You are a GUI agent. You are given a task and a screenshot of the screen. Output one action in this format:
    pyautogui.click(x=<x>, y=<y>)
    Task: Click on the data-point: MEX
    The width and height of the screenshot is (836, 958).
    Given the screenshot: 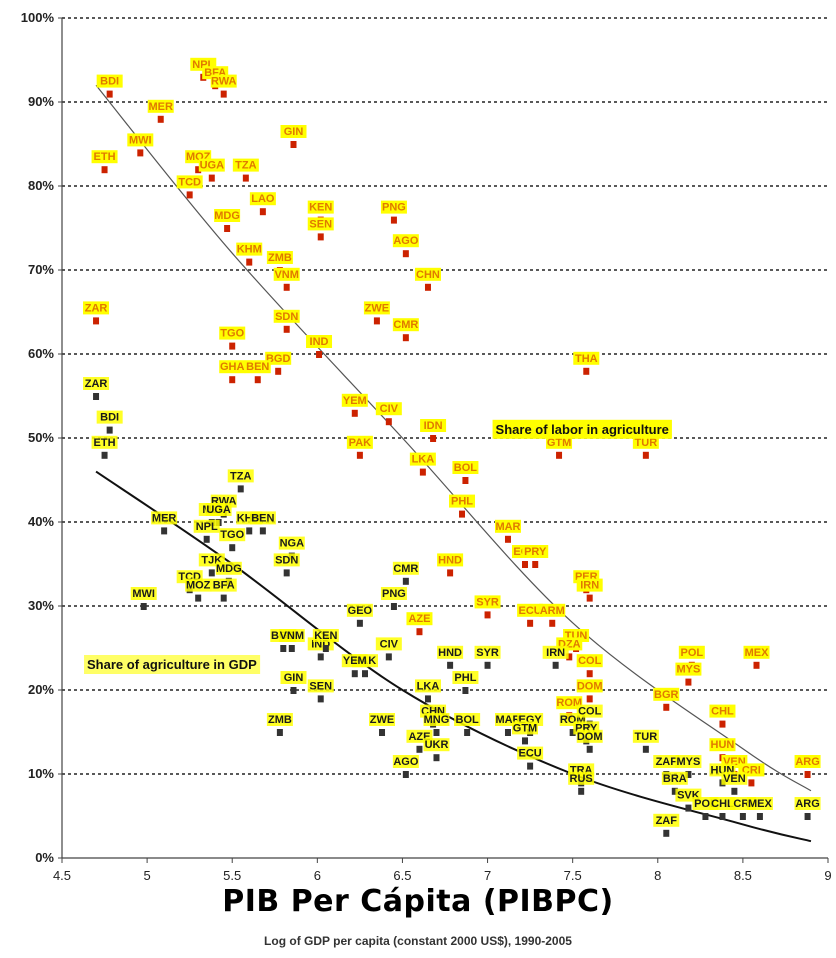 What is the action you would take?
    pyautogui.click(x=756, y=657)
    